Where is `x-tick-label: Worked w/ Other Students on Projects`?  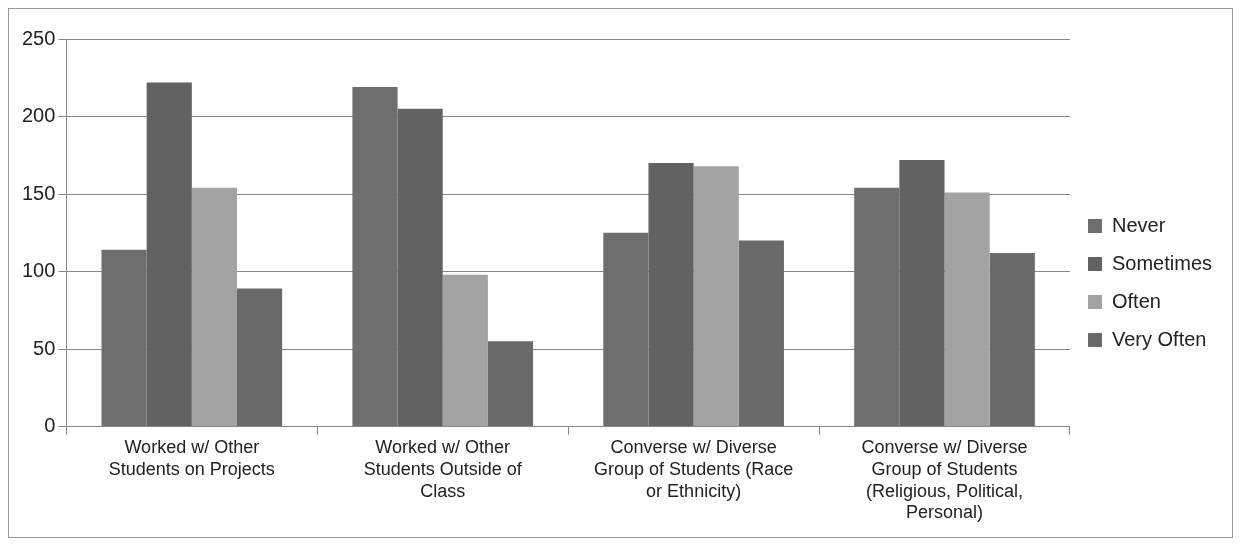
x-tick-label: Worked w/ Other Students on Projects is located at coordinates (191, 458).